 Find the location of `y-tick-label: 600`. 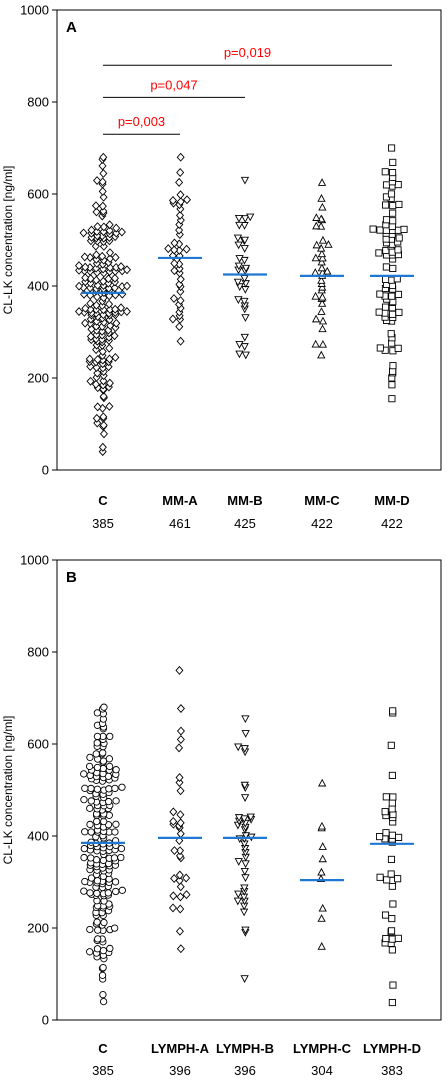

y-tick-label: 600 is located at coordinates (38, 744).